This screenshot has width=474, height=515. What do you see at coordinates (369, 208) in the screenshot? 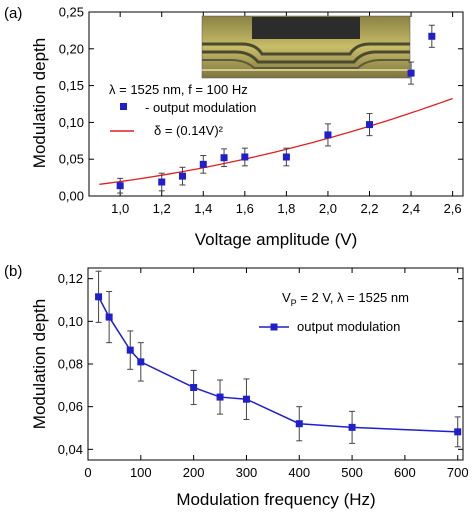
I see `x-tick-label: 2,2` at bounding box center [369, 208].